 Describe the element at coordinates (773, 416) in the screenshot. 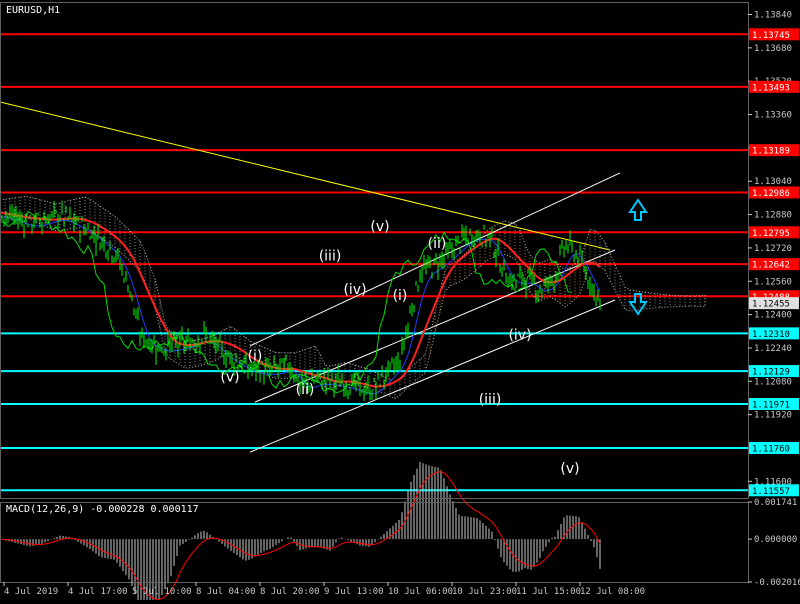

I see `price-tick-label: 1.11920` at that location.